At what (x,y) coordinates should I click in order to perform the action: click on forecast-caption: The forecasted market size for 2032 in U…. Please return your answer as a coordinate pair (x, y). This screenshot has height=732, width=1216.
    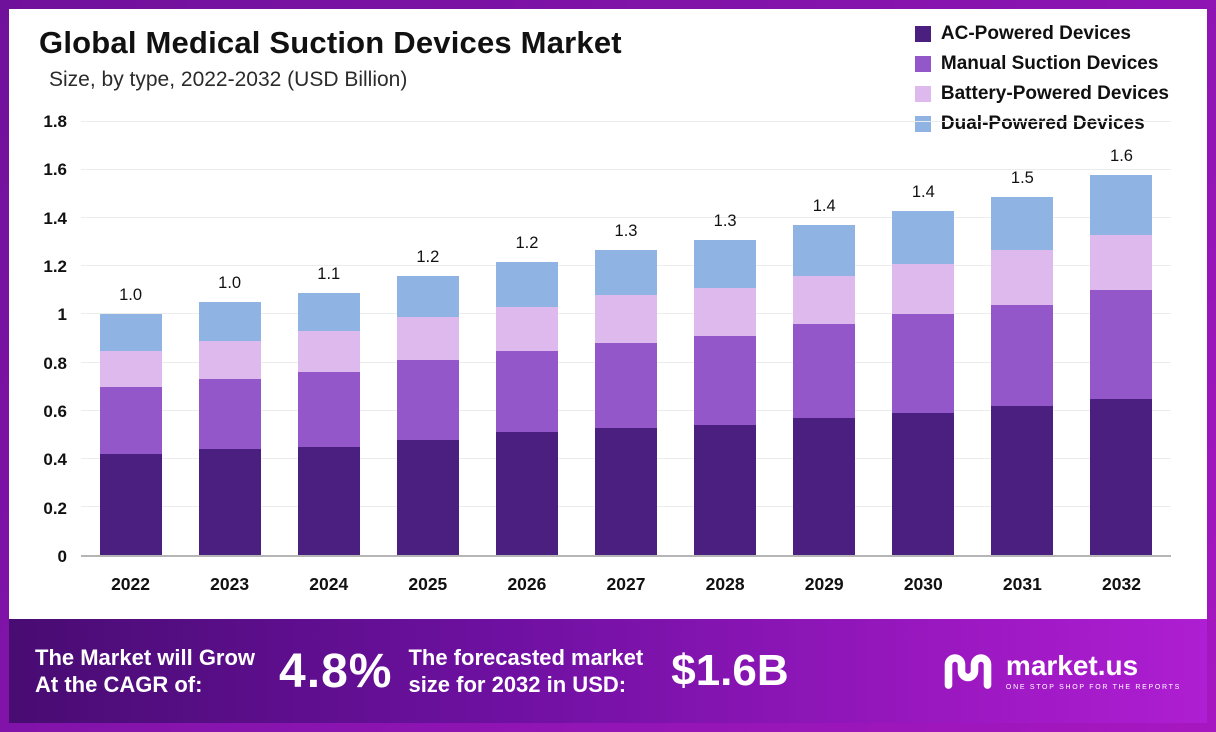
    Looking at the image, I should click on (525, 671).